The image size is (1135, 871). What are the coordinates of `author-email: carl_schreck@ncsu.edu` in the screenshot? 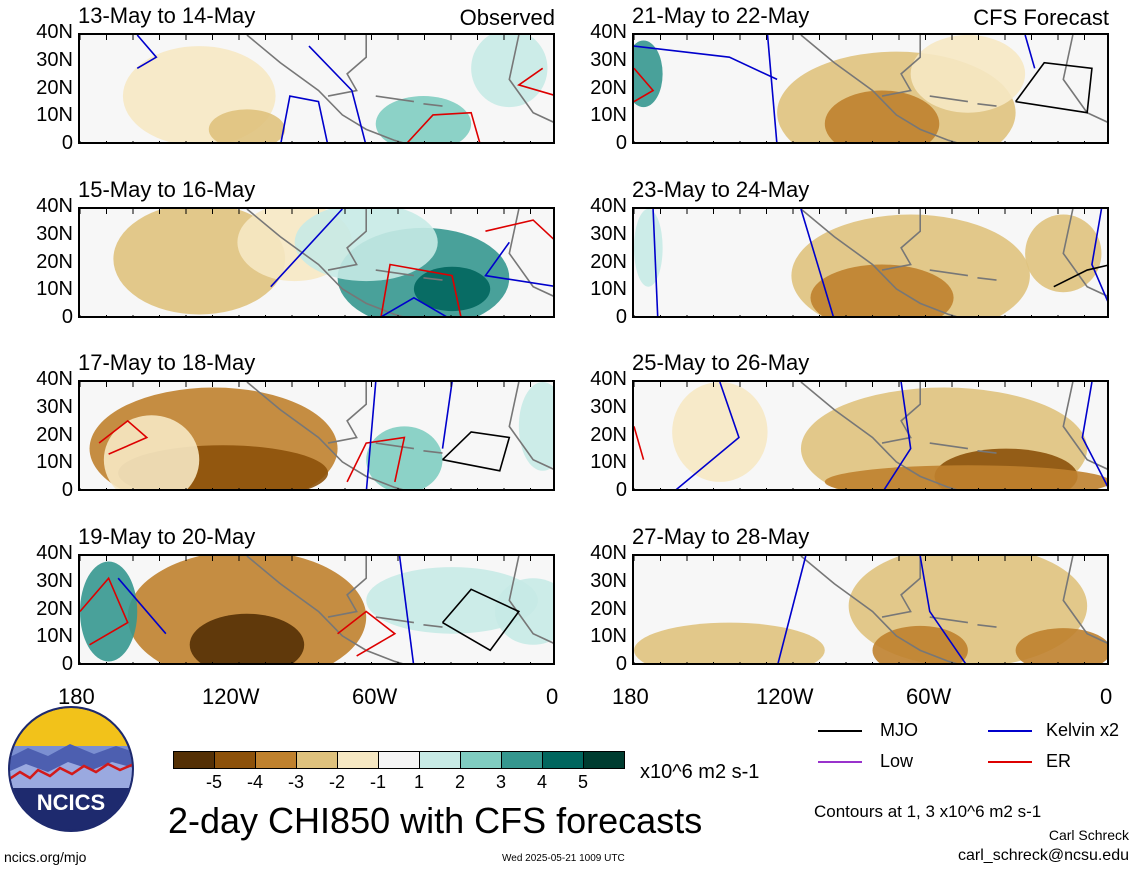 It's located at (1043, 855).